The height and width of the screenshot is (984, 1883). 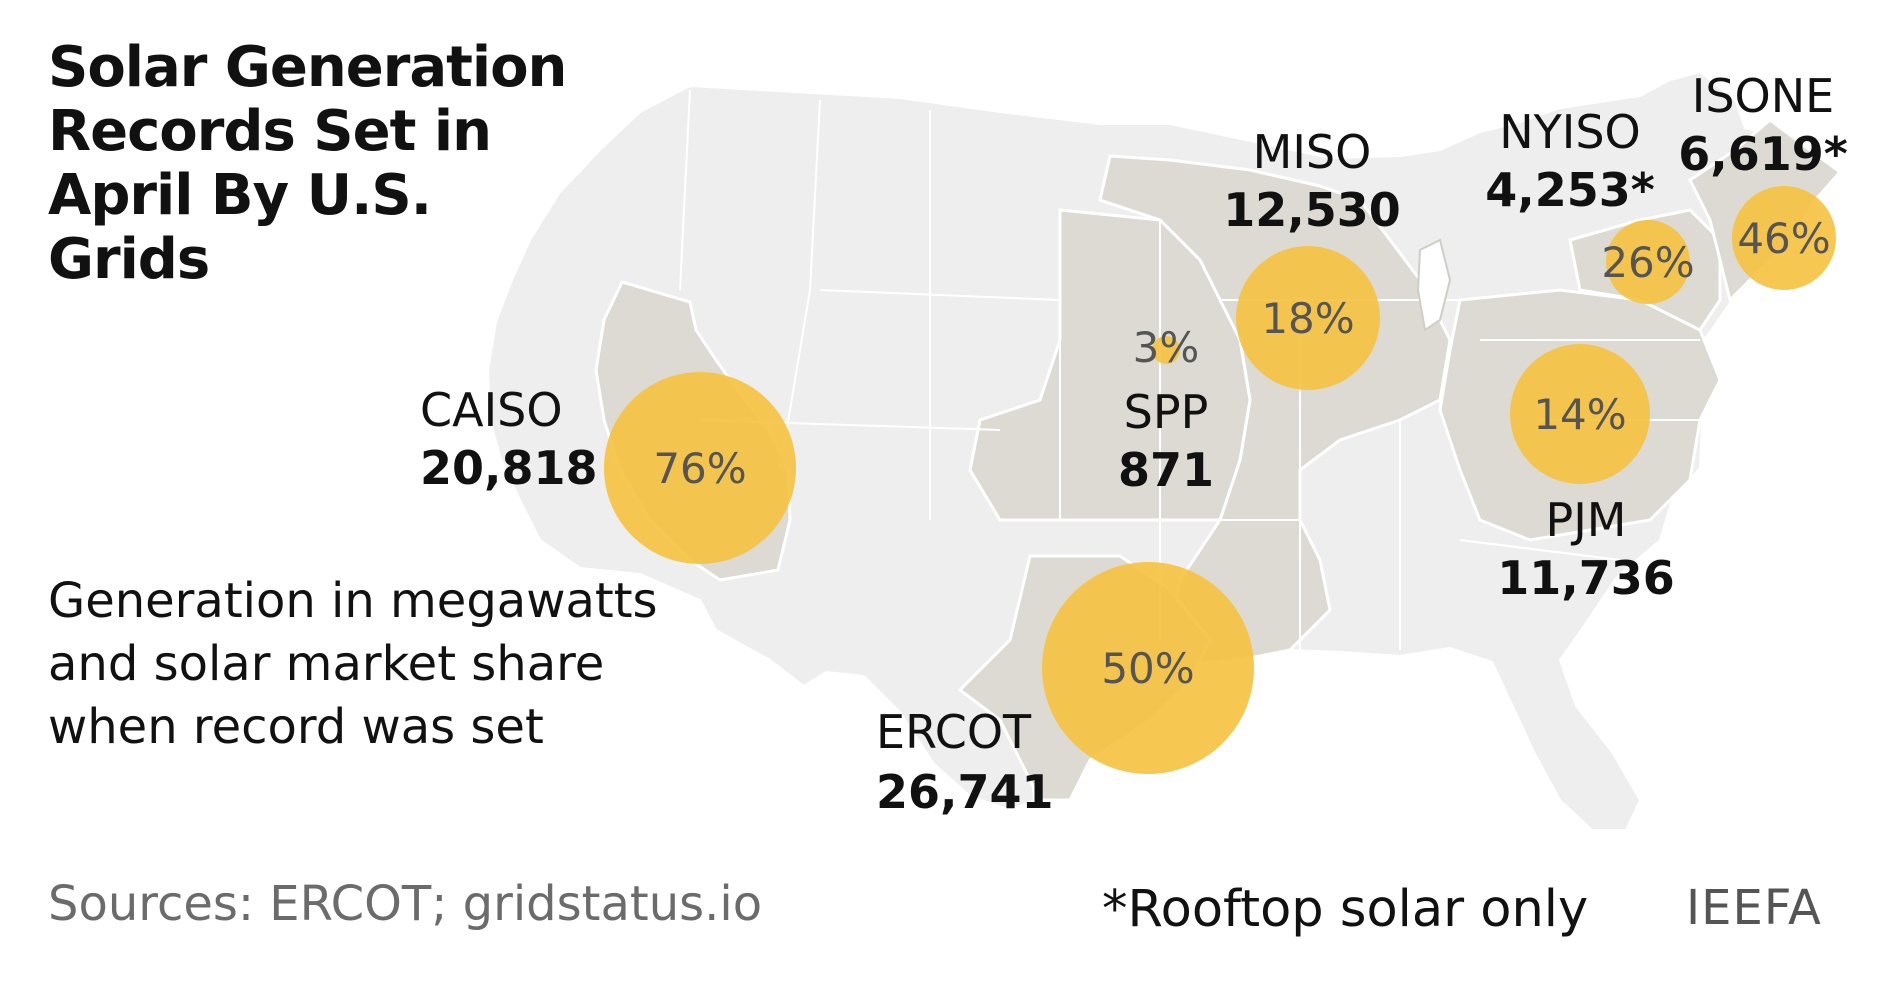 I want to click on bubble-pjm, so click(x=1580, y=414).